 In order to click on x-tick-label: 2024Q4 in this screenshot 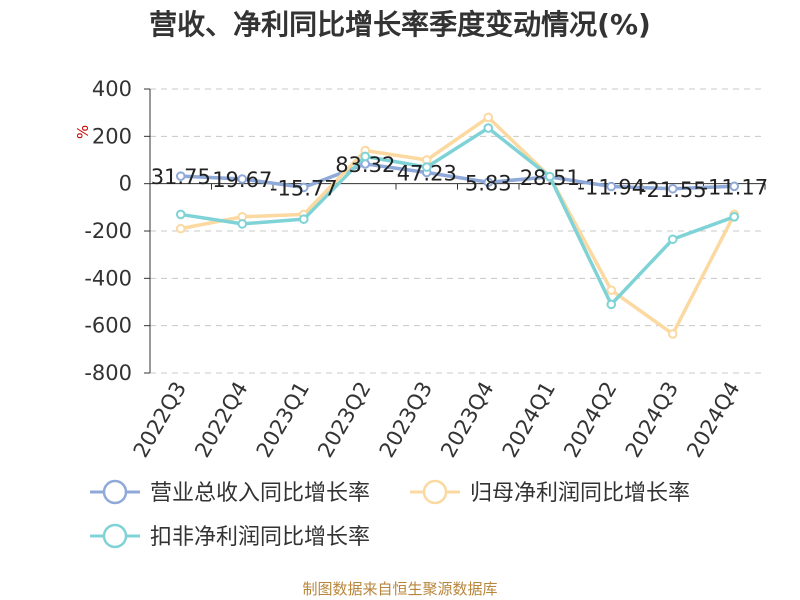, I will do `click(713, 420)`.